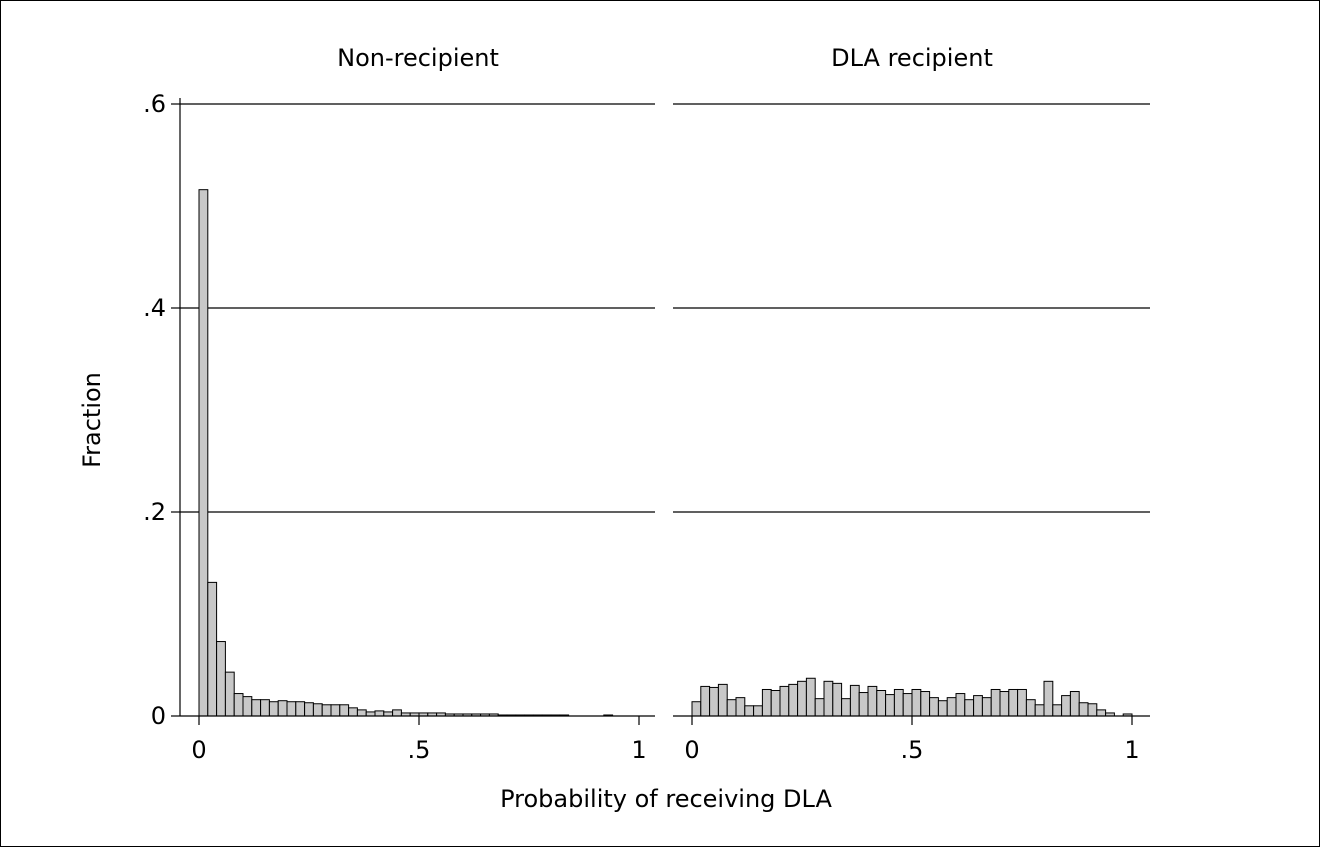  What do you see at coordinates (418, 58) in the screenshot?
I see `panel-title: Non-recipient` at bounding box center [418, 58].